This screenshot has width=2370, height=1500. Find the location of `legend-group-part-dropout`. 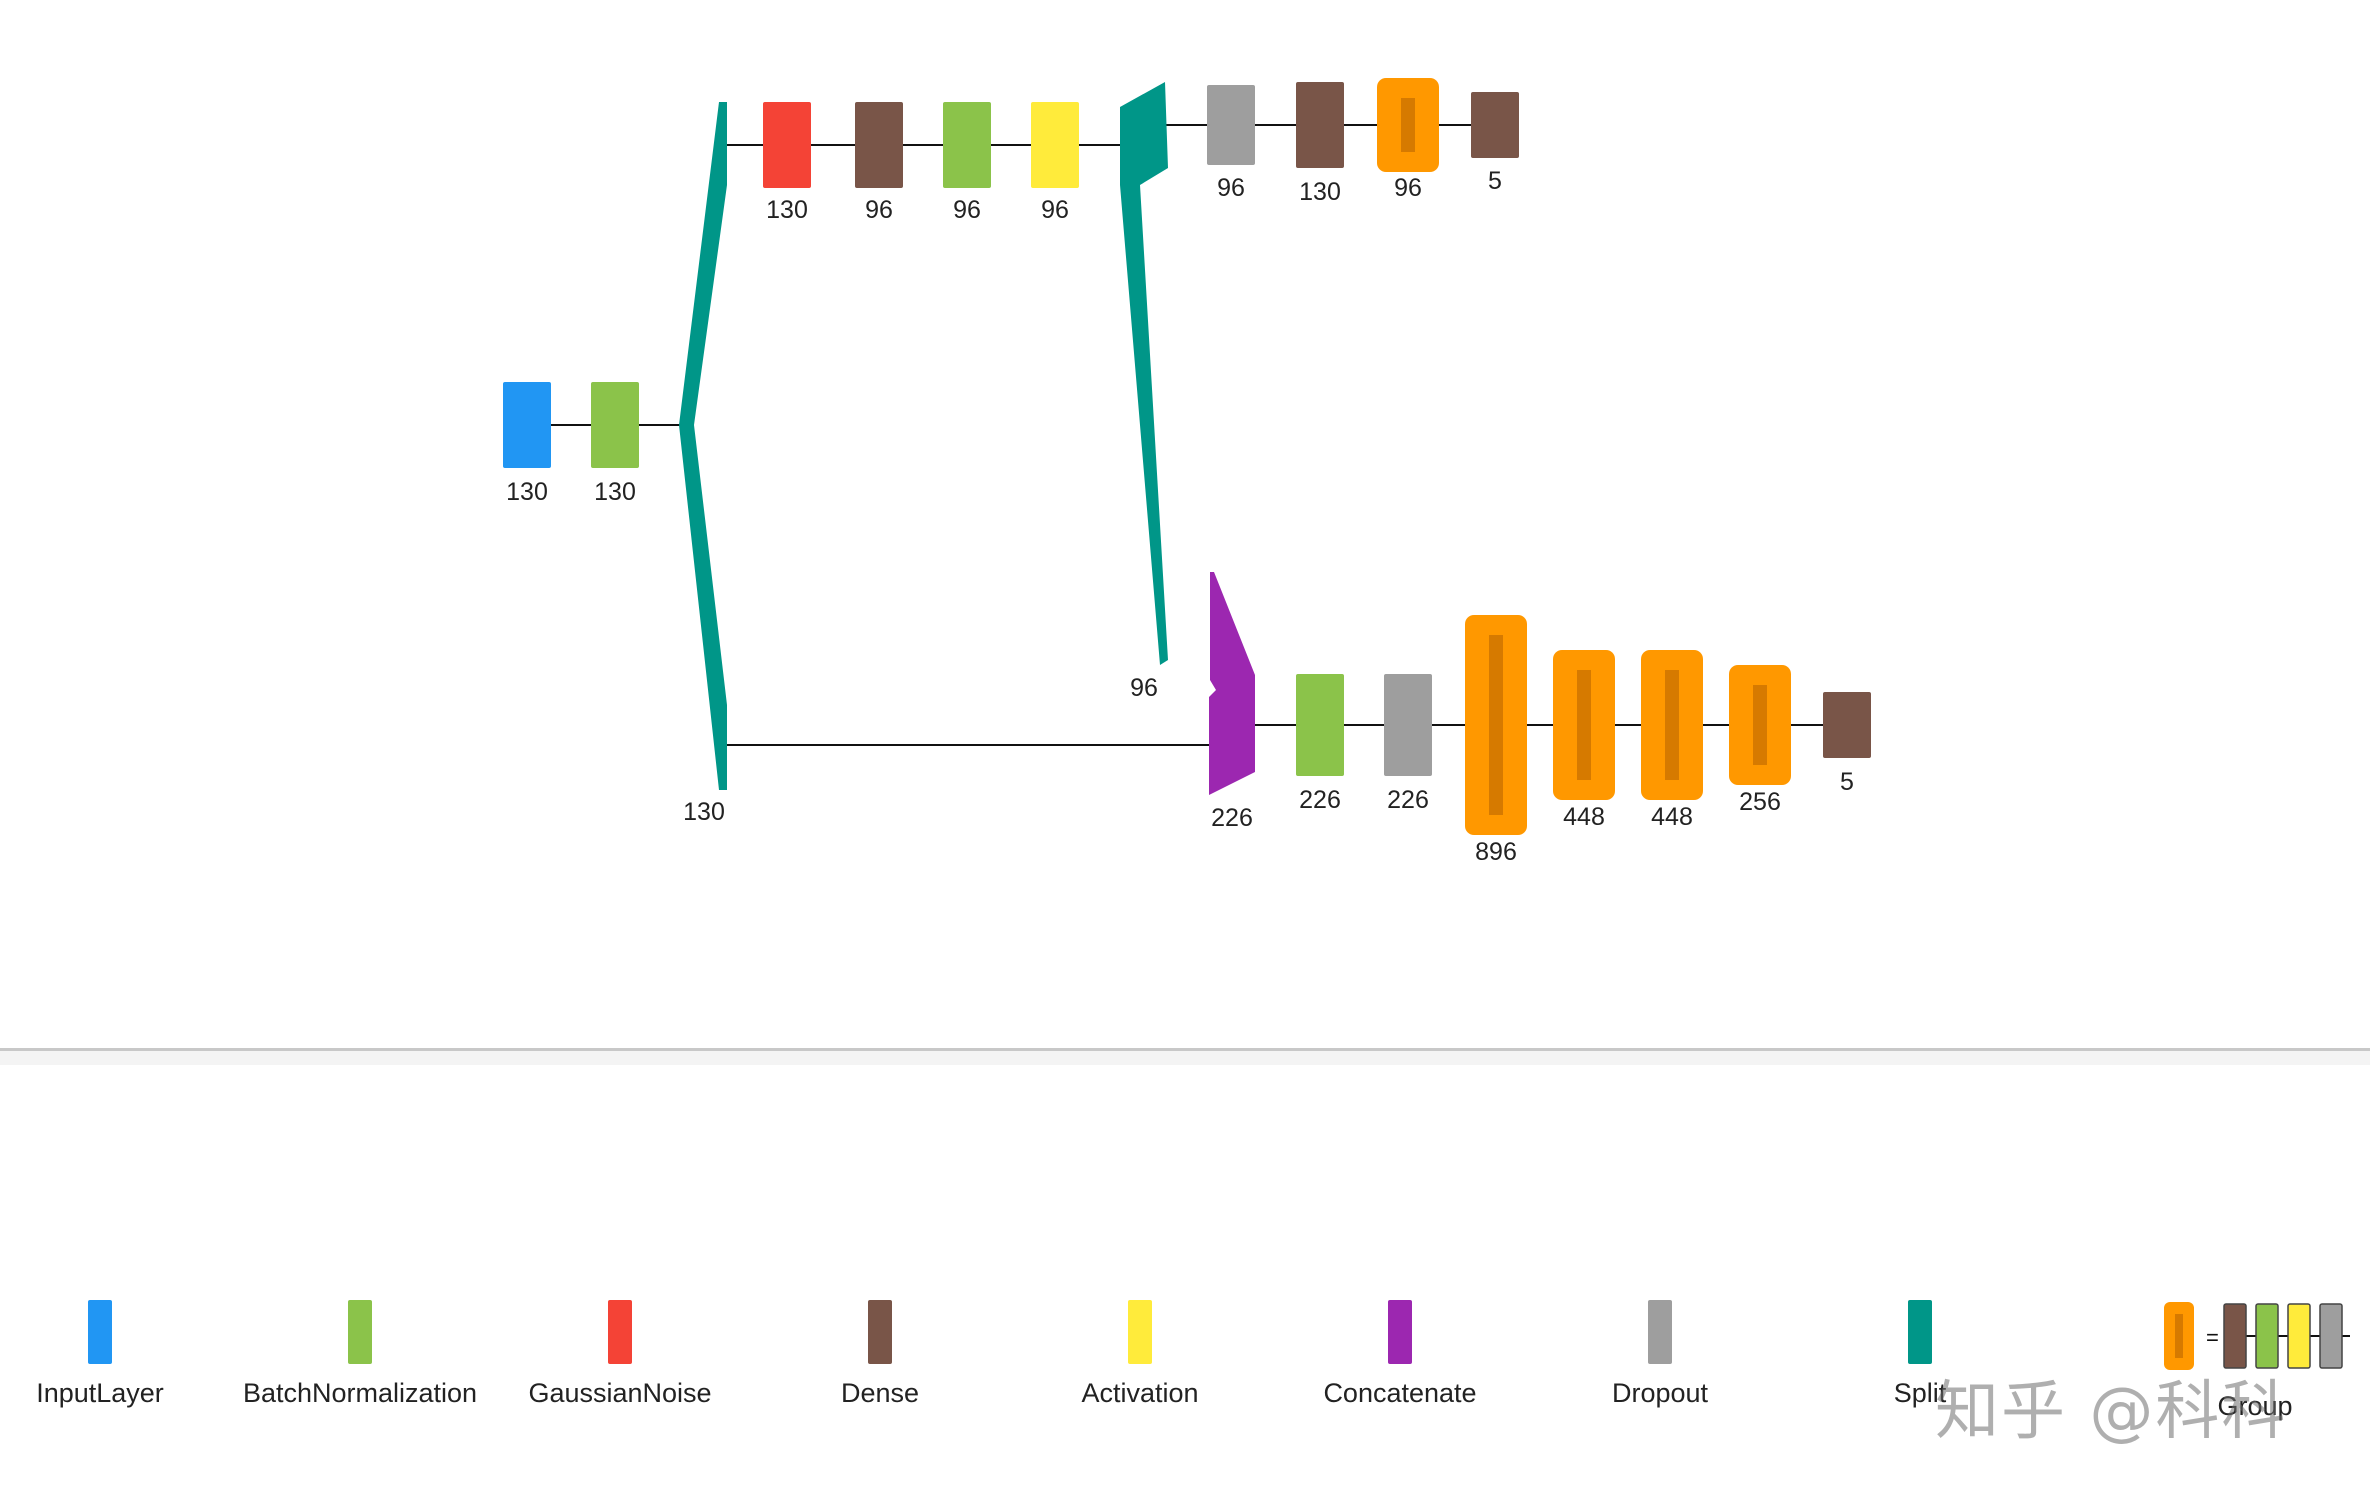

legend-group-part-dropout is located at coordinates (2331, 1336).